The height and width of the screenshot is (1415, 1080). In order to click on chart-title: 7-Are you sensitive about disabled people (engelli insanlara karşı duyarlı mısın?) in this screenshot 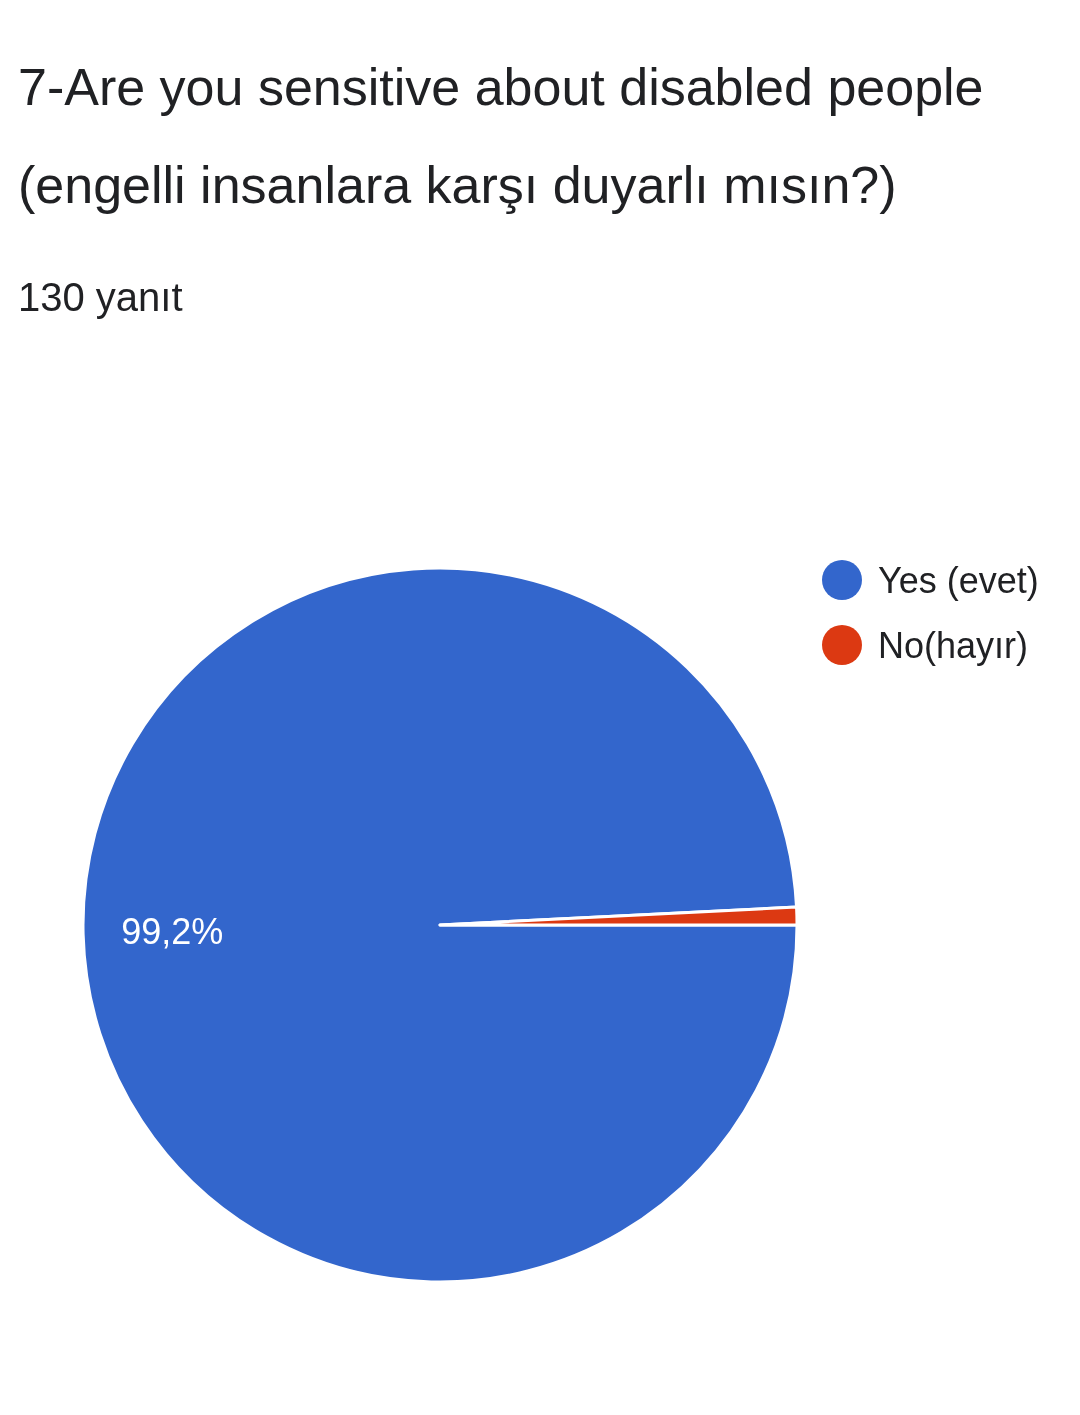, I will do `click(501, 136)`.